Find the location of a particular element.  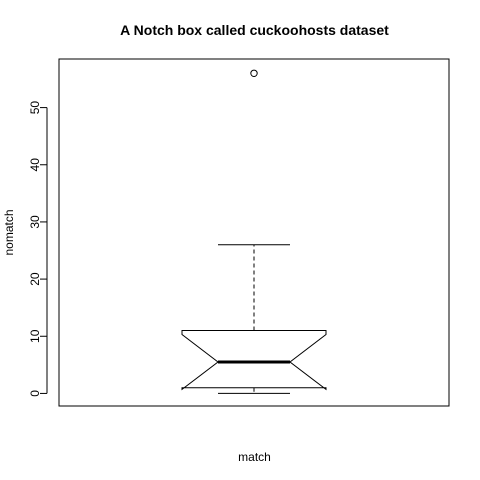

y-tick-label: 20 is located at coordinates (35, 279).